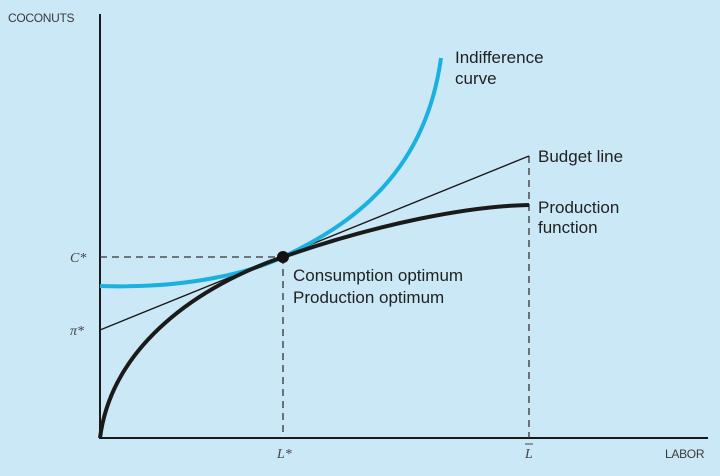 This screenshot has width=720, height=476. Describe the element at coordinates (77, 331) in the screenshot. I see `pi-star-tick: π*` at that location.